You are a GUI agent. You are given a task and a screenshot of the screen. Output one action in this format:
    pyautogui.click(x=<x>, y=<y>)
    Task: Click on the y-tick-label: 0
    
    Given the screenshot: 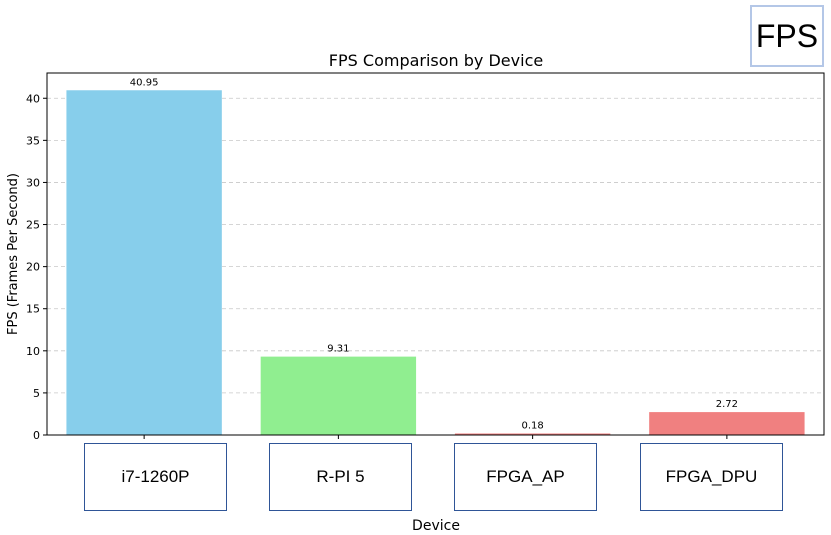 What is the action you would take?
    pyautogui.click(x=36, y=435)
    